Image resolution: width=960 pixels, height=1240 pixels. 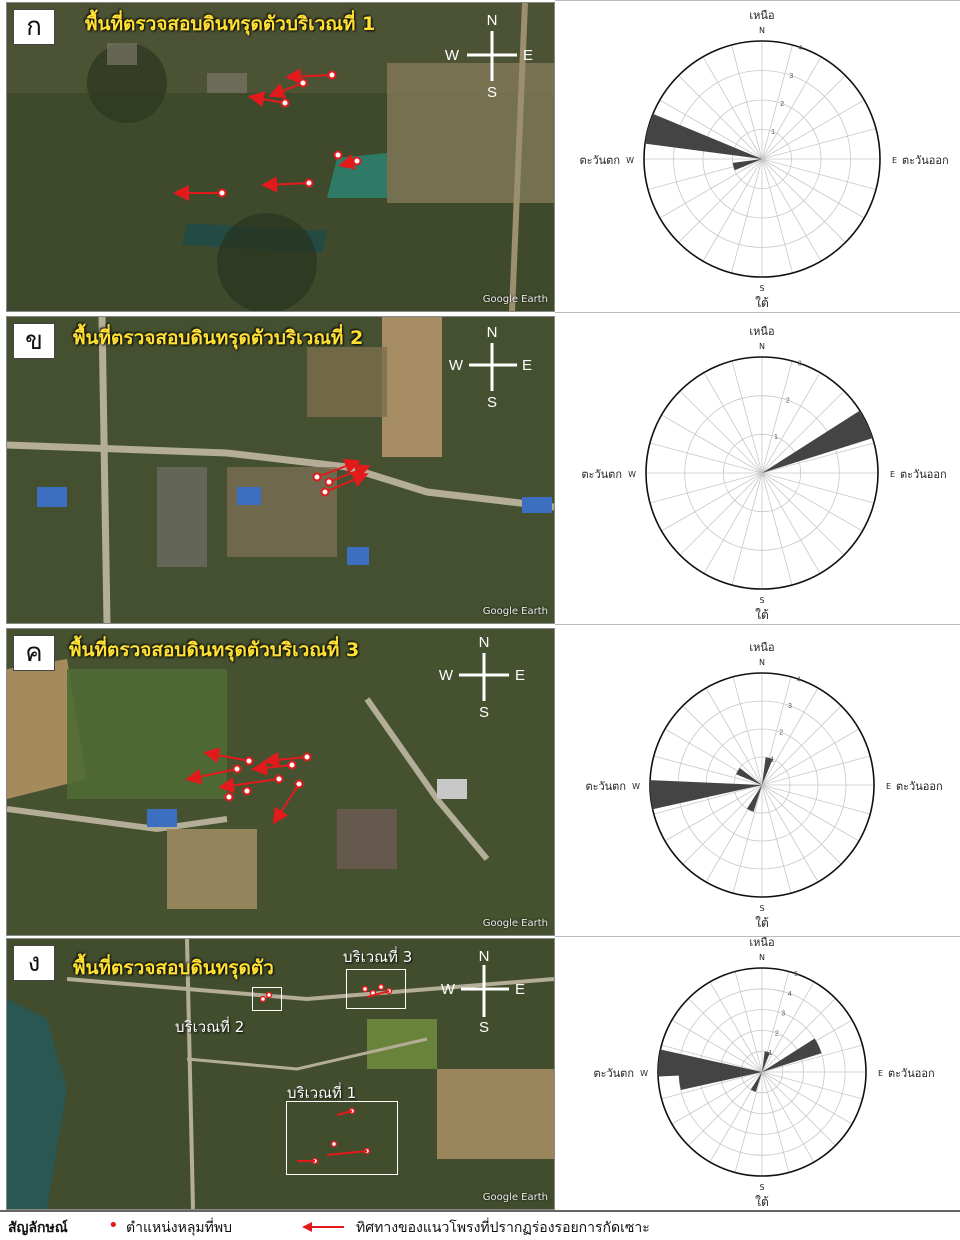 What do you see at coordinates (323, 1227) in the screenshot?
I see `arrow-icon` at bounding box center [323, 1227].